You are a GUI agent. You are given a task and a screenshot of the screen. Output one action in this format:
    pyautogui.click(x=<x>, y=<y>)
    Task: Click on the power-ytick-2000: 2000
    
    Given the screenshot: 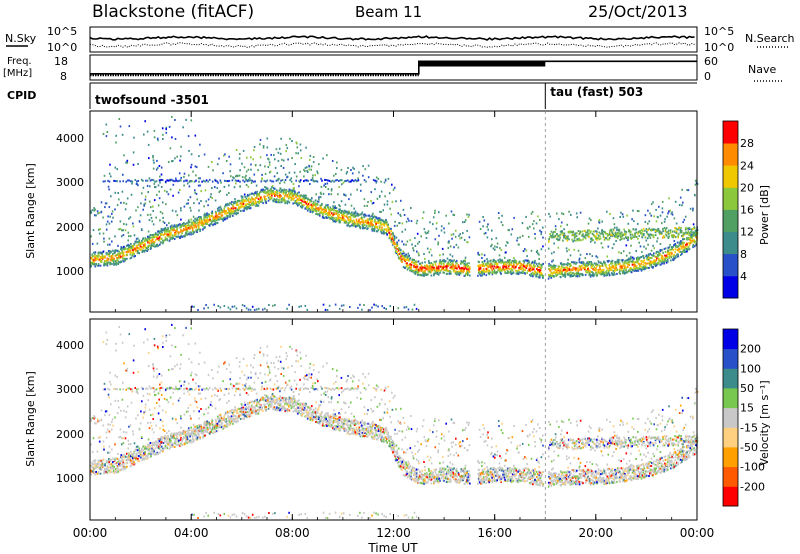 What is the action you would take?
    pyautogui.click(x=70, y=227)
    